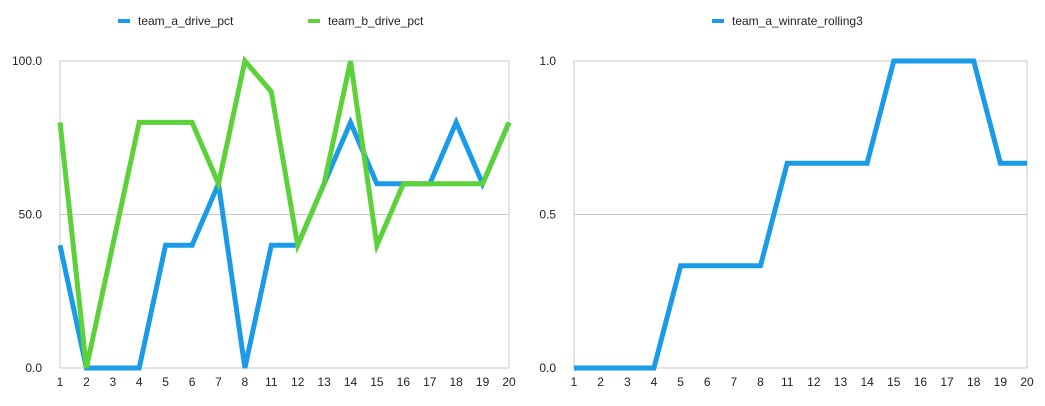 This screenshot has width=1045, height=406. I want to click on legend-label: team_a_winrate_rolling3, so click(797, 21).